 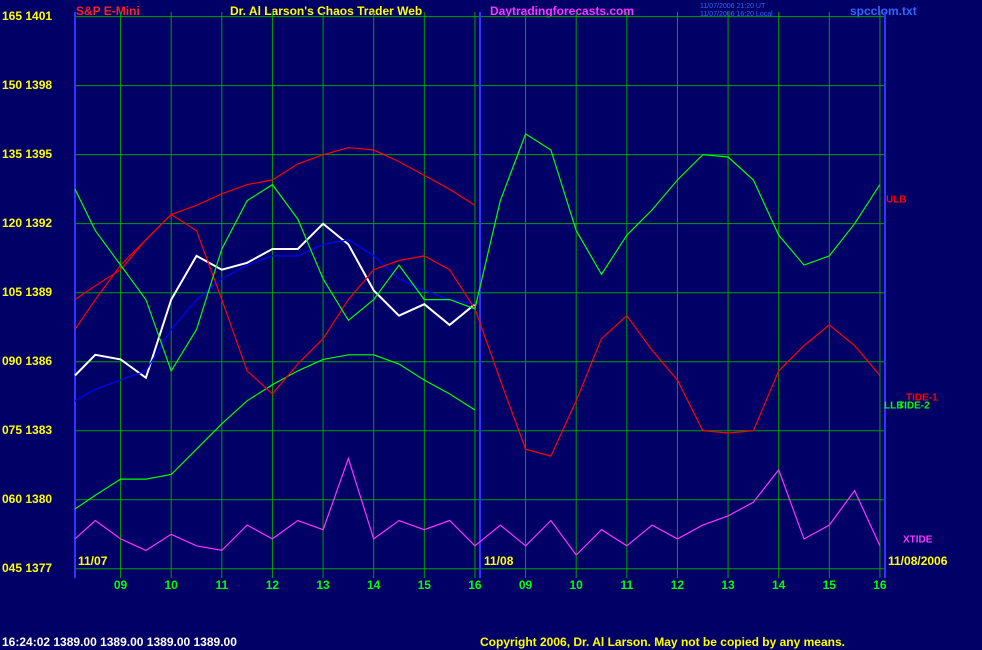 I want to click on y-tick-label: 135 1395, so click(x=27, y=154).